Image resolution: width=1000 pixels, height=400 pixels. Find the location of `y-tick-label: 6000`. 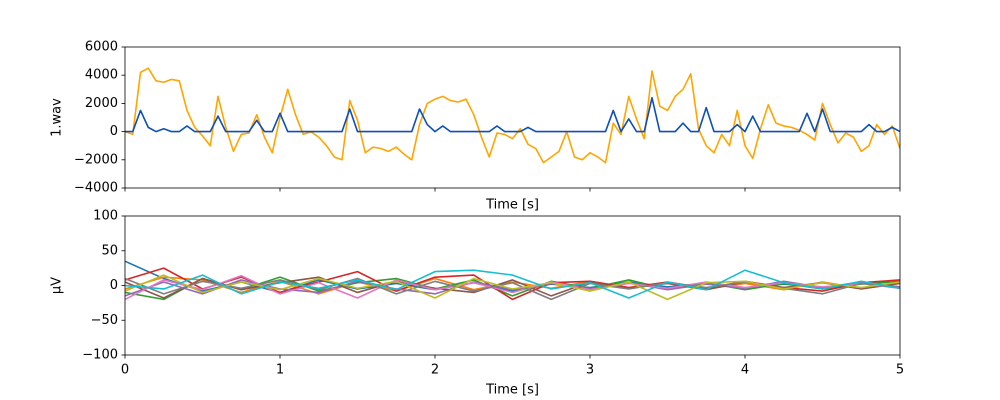

y-tick-label: 6000 is located at coordinates (101, 47).